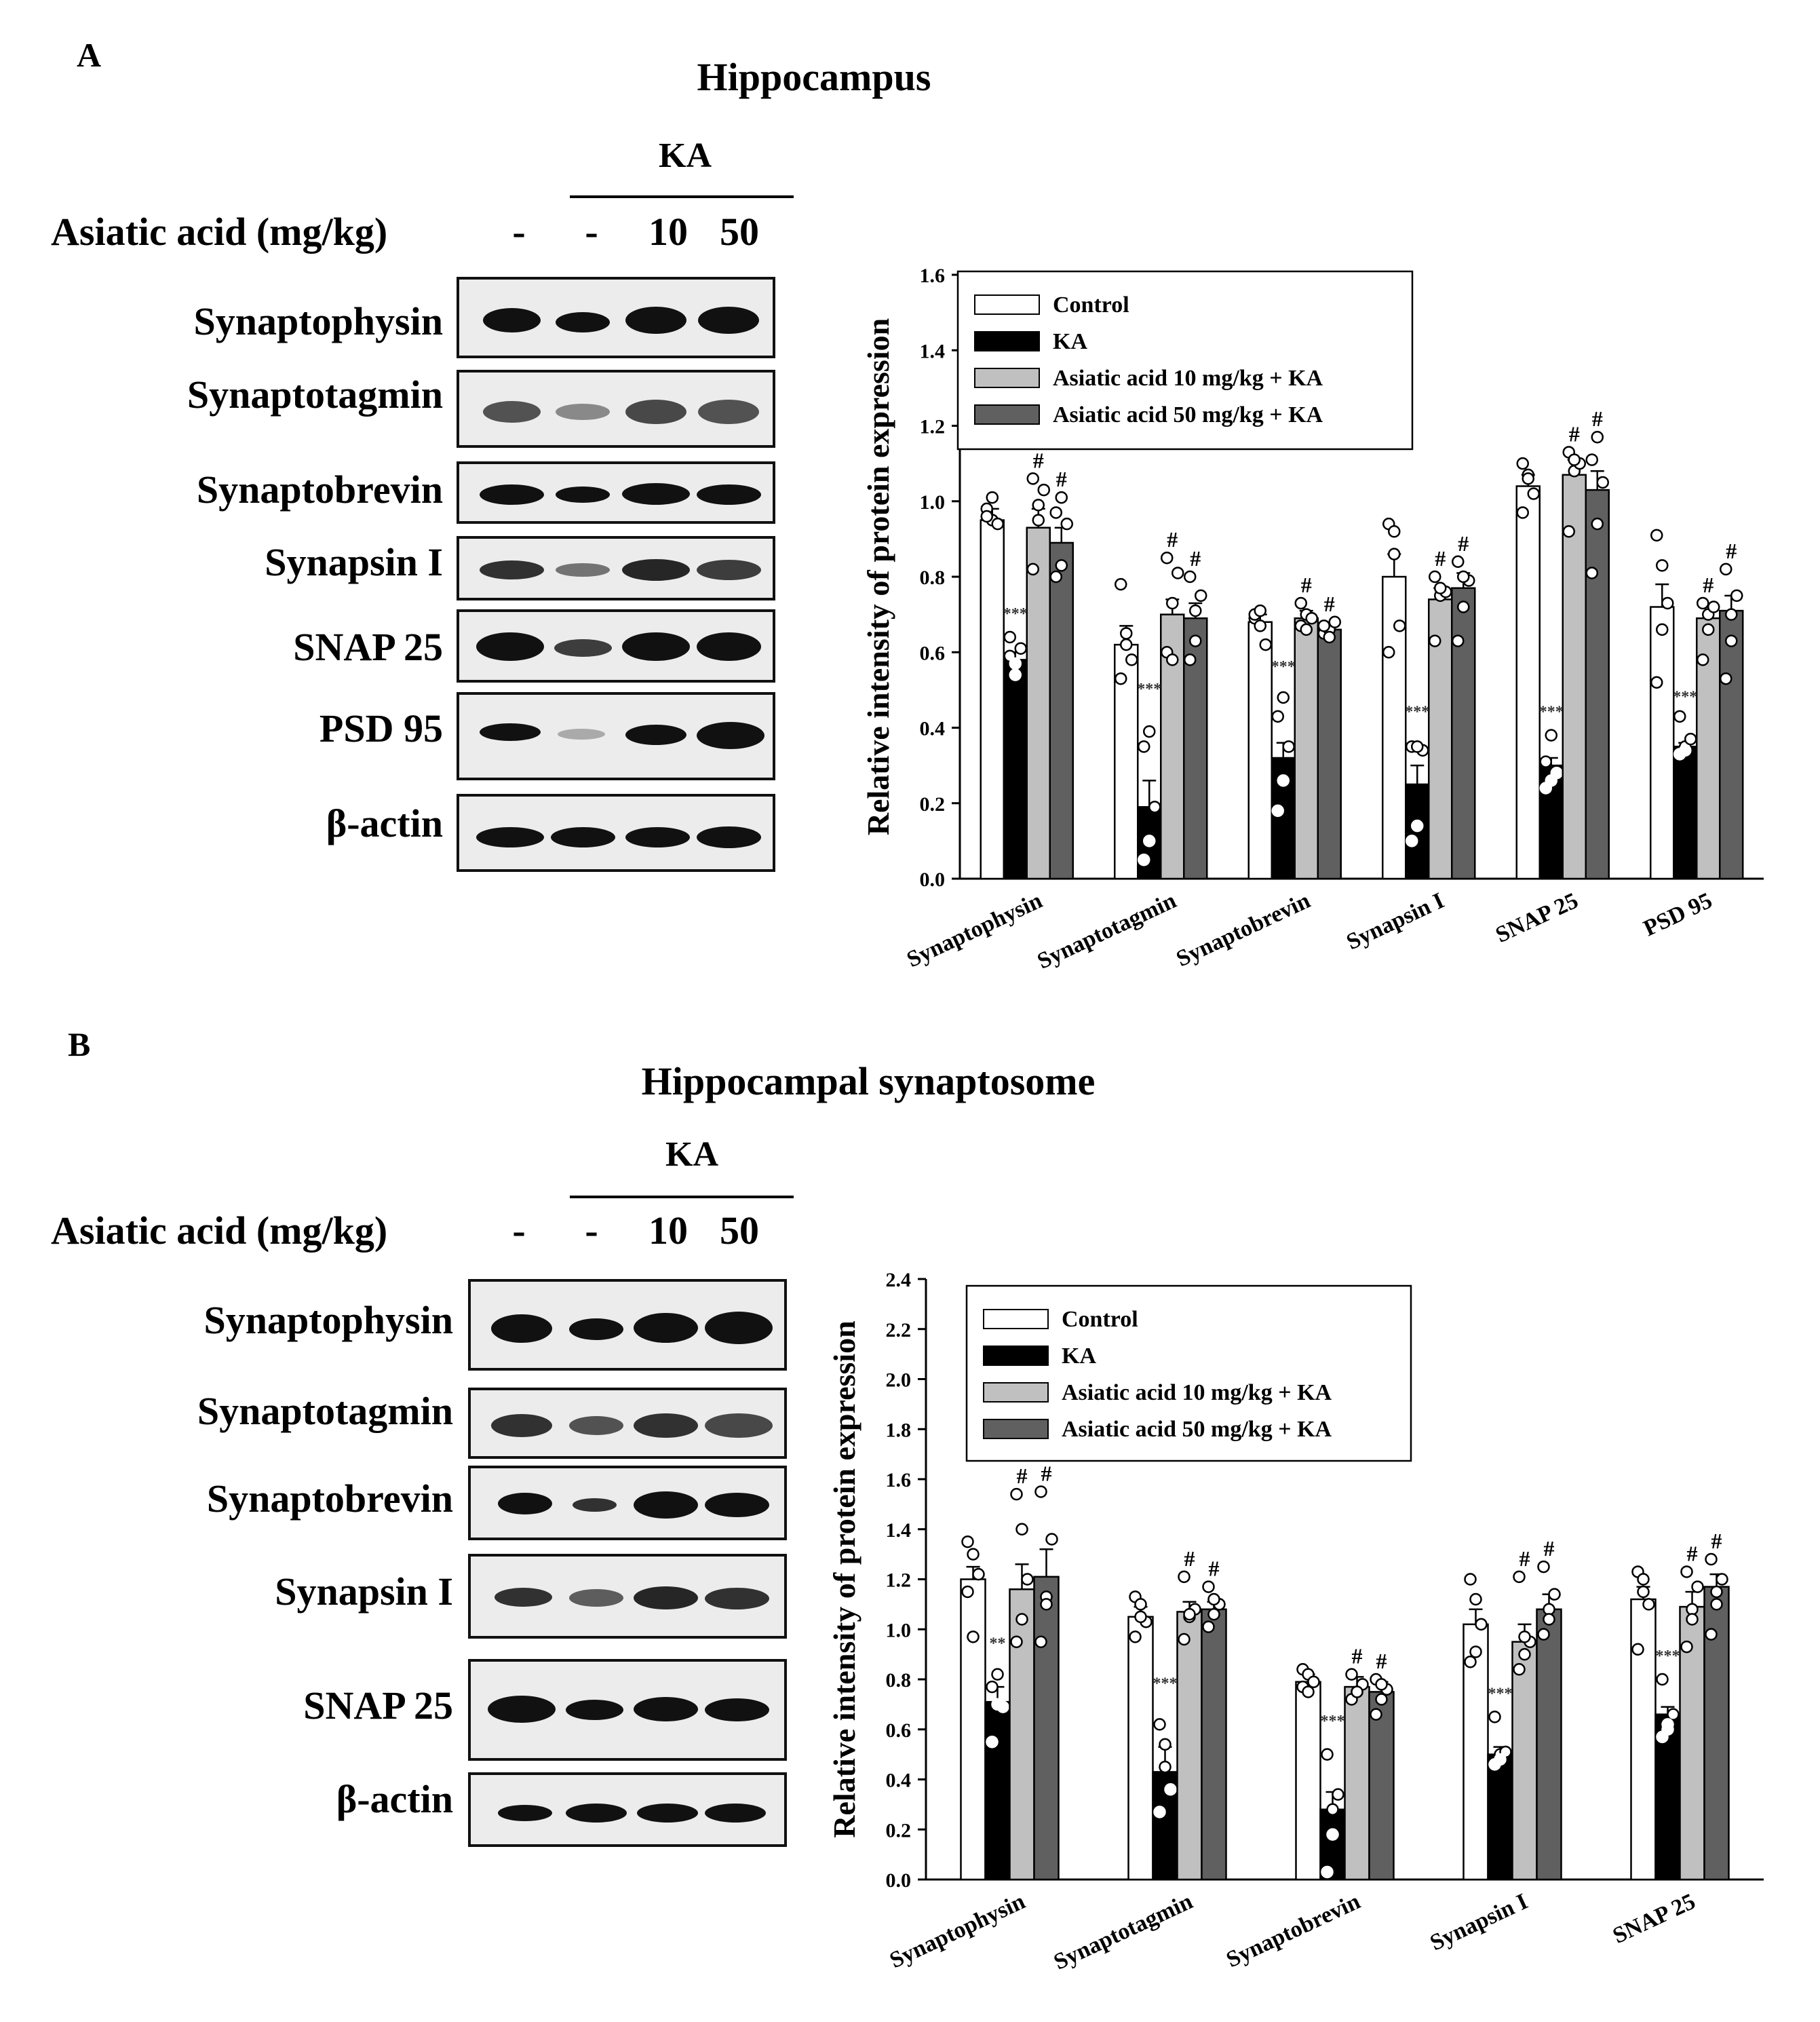  Describe the element at coordinates (1293, 1931) in the screenshot. I see `x-tick-label: Synaptobrevin` at that location.